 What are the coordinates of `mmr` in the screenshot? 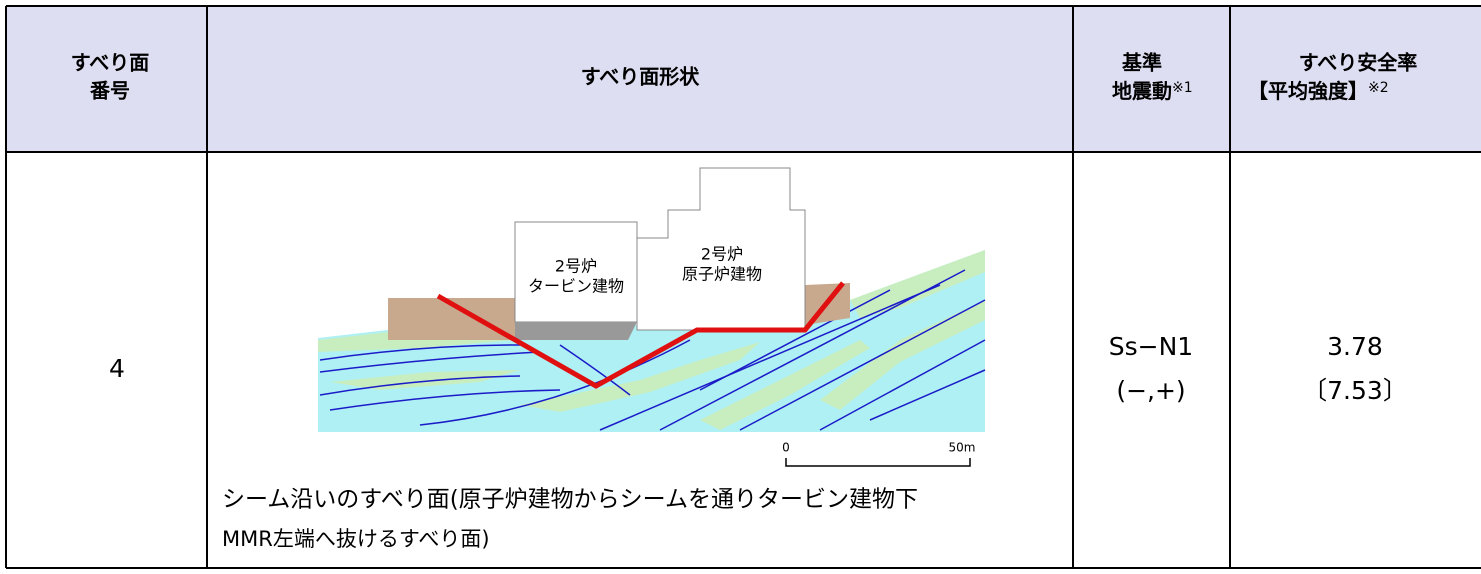 It's located at (576, 331).